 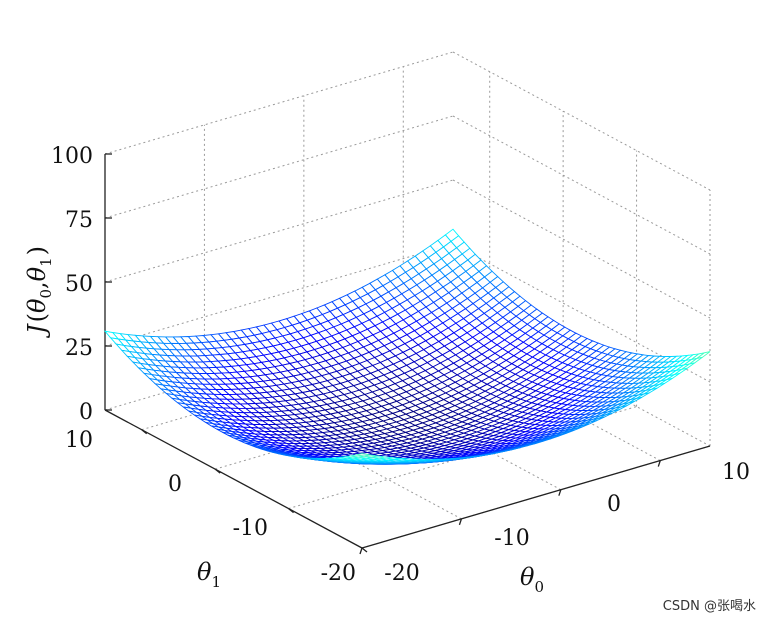 I want to click on z-tick-label: 0, so click(x=86, y=412).